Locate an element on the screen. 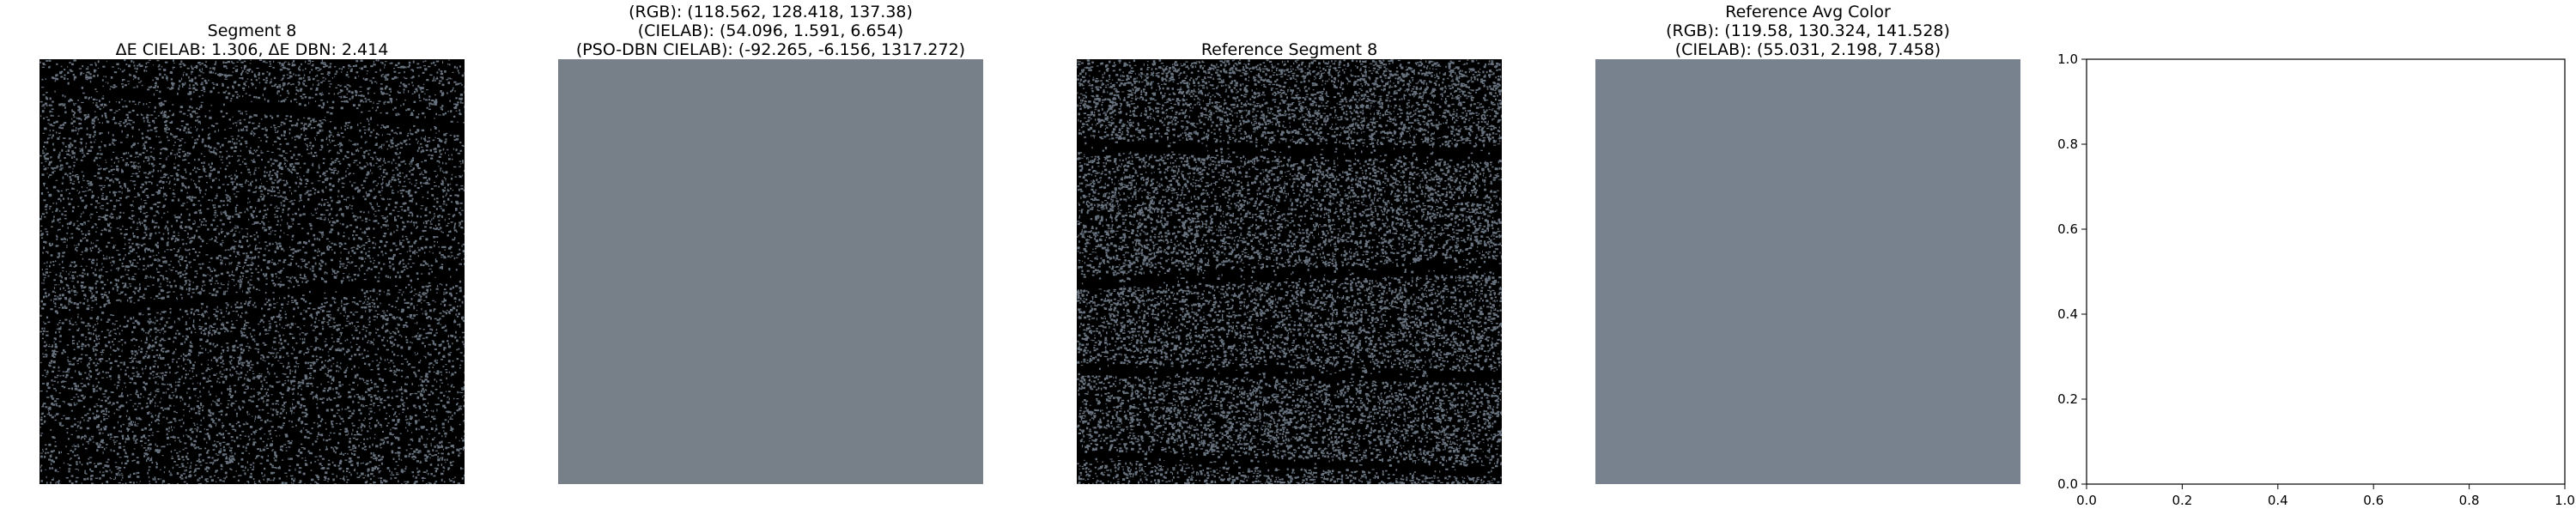  segment-title-line-1: Segment 8 is located at coordinates (252, 30).